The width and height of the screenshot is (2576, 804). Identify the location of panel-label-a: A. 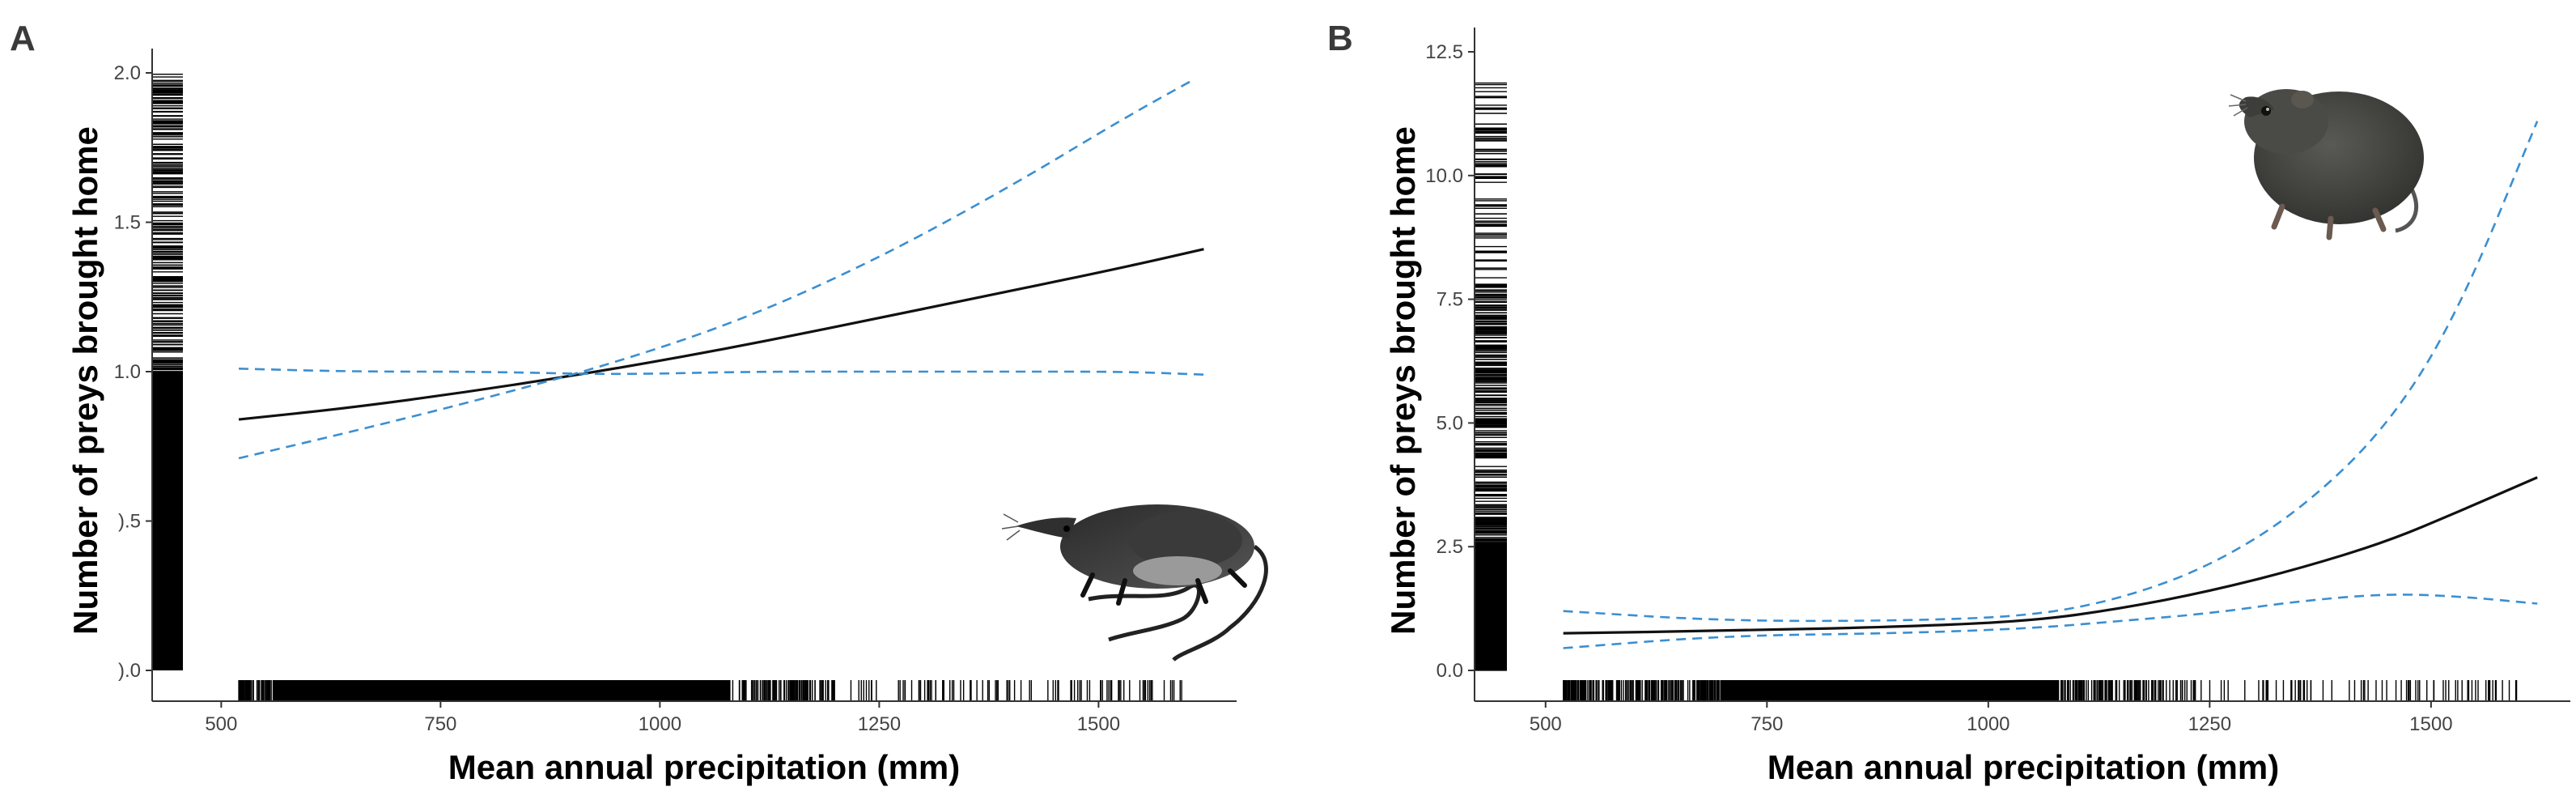
(23, 38).